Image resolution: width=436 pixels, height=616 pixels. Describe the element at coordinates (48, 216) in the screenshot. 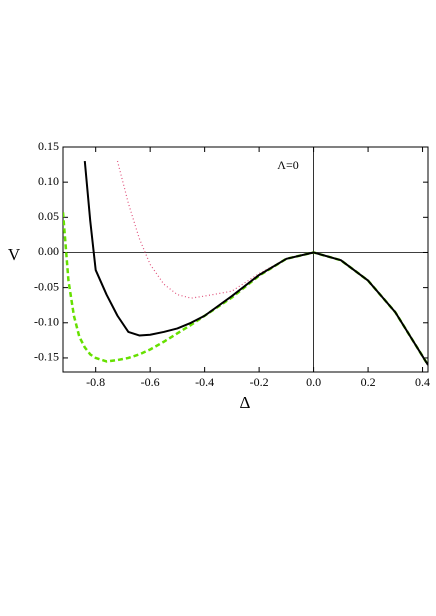

I see `y-tick-label: 0.05` at that location.